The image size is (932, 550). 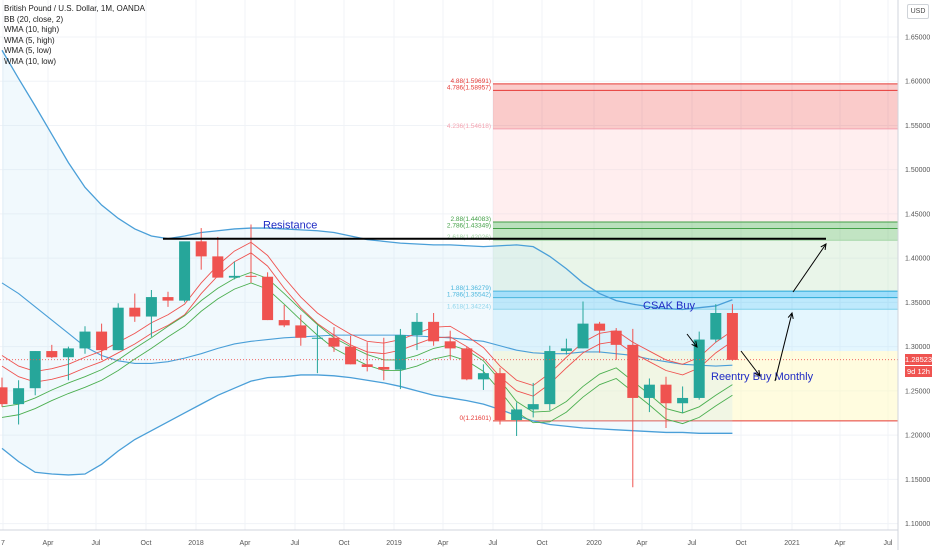 I want to click on y-tick-label: 1.60000, so click(x=917, y=82).